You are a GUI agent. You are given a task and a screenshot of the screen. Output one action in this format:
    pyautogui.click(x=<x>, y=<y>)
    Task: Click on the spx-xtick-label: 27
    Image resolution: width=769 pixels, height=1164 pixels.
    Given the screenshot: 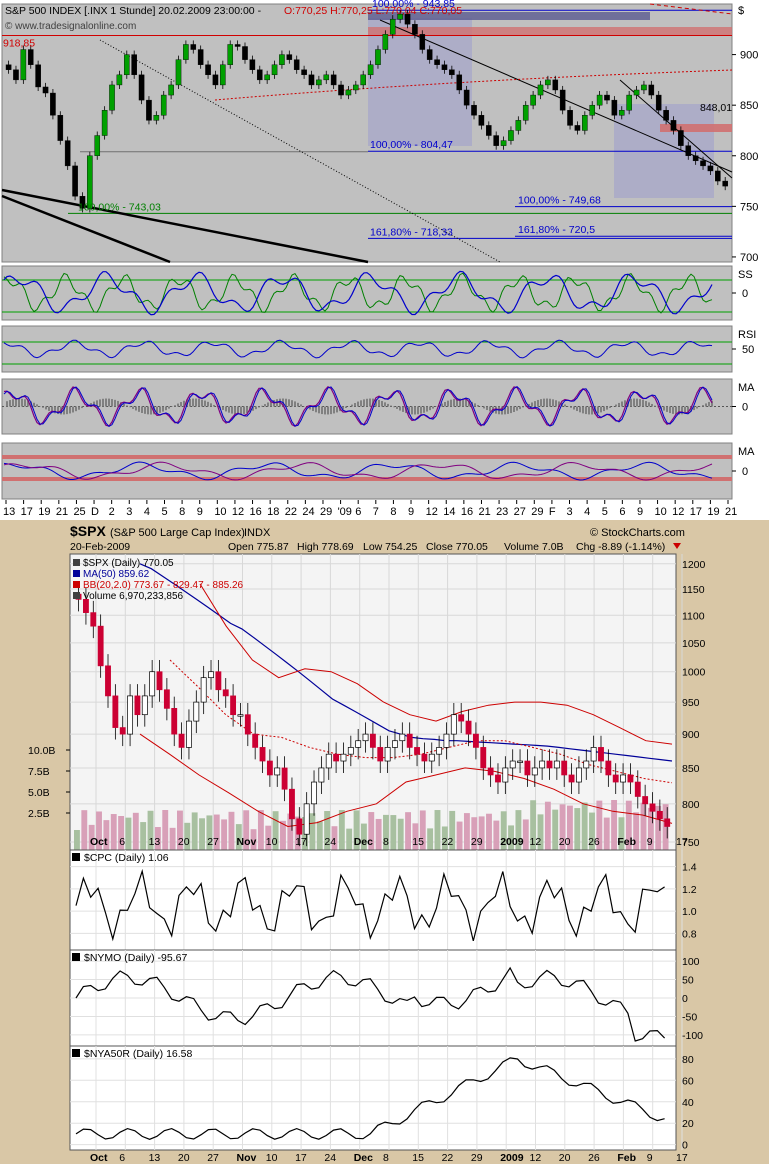 What is the action you would take?
    pyautogui.click(x=213, y=842)
    